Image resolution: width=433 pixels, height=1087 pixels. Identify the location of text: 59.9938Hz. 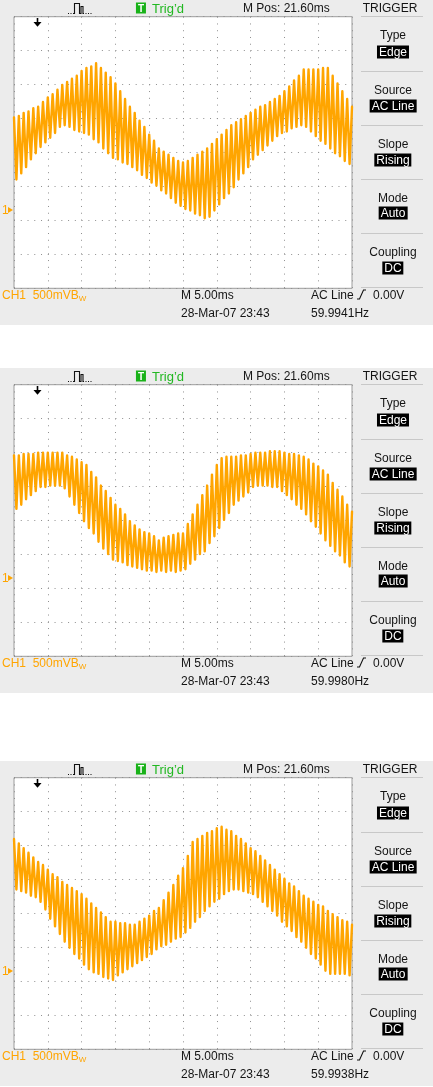
(340, 1073).